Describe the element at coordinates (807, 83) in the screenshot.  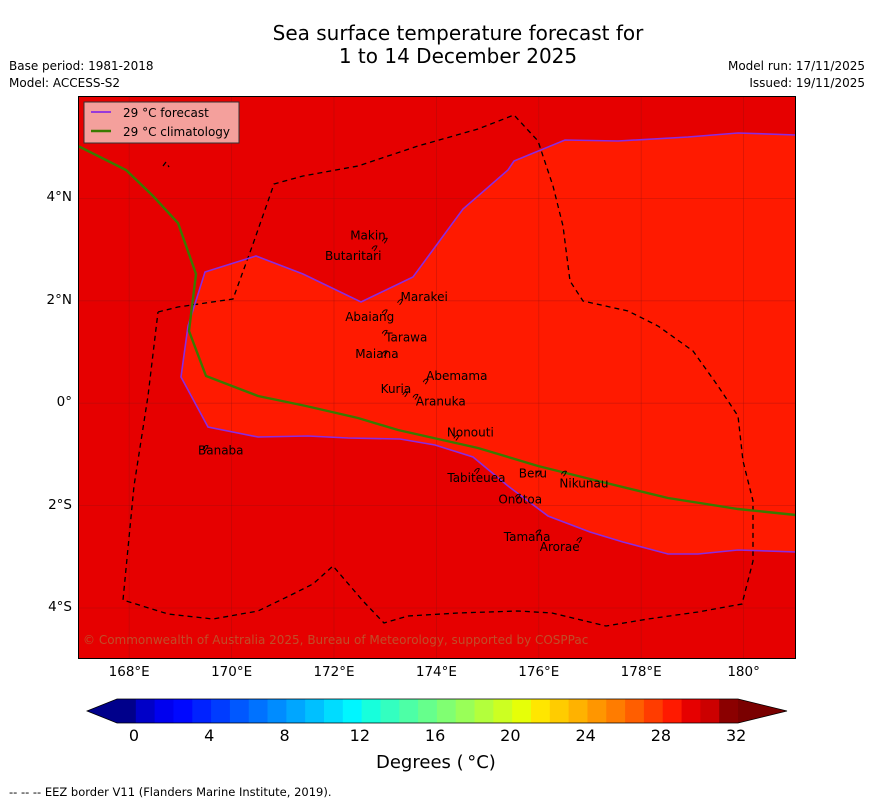
I see `issued-date: Issued: 19/11/2025` at that location.